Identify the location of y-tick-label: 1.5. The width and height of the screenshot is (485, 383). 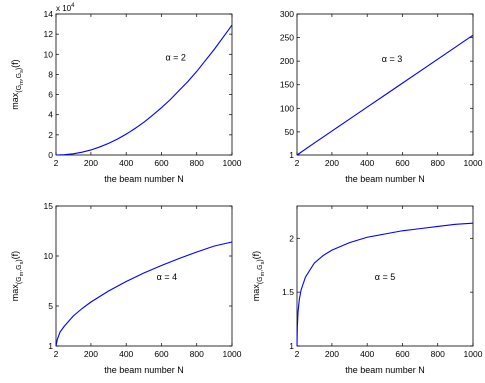
(288, 292).